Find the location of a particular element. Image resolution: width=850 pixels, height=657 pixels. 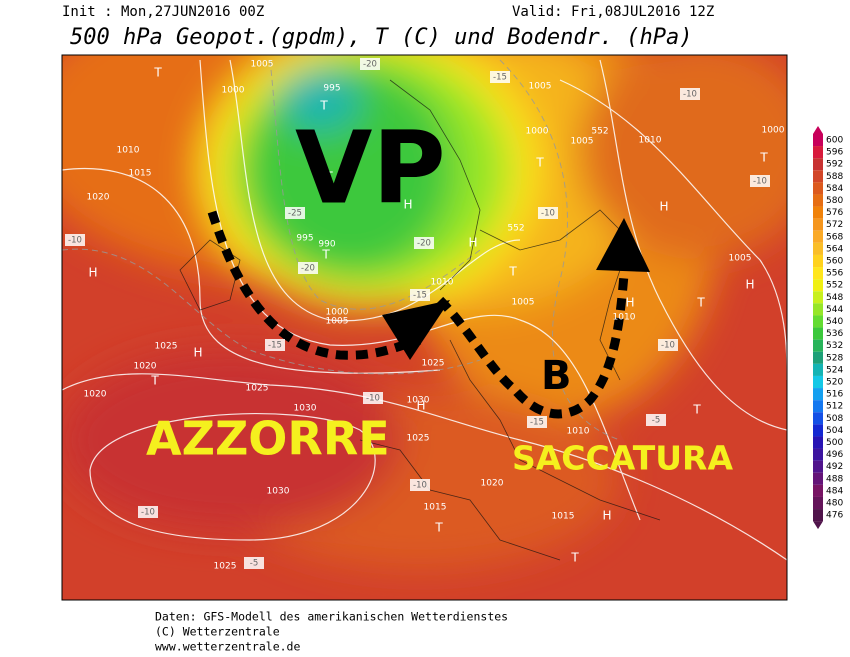

legend-label: 536 is located at coordinates (834, 334).